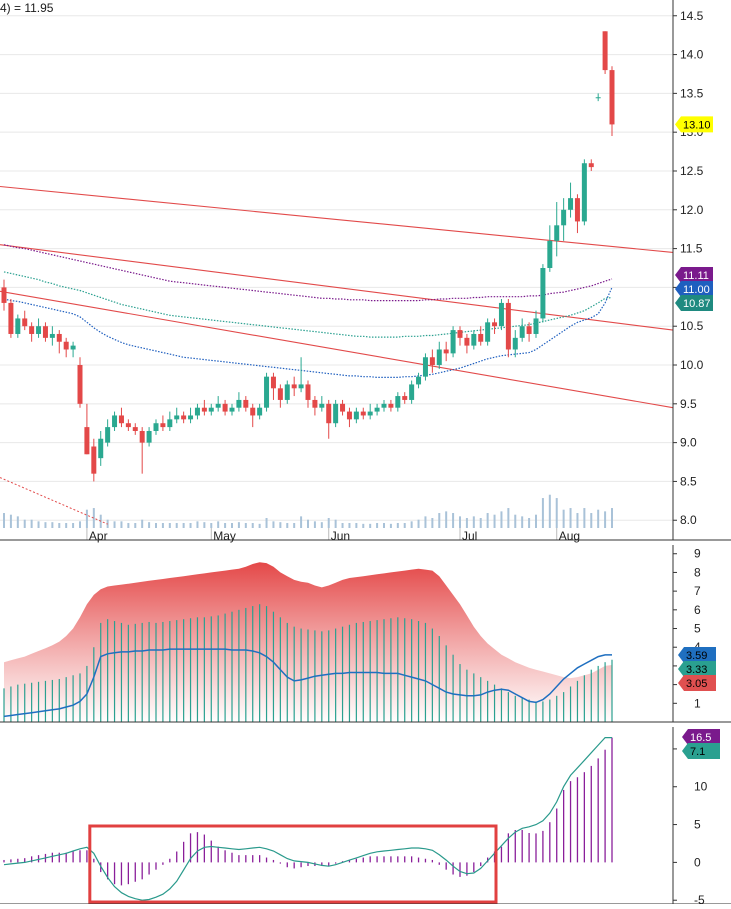  What do you see at coordinates (696, 656) in the screenshot?
I see `adx-badge-text: 3.59` at bounding box center [696, 656].